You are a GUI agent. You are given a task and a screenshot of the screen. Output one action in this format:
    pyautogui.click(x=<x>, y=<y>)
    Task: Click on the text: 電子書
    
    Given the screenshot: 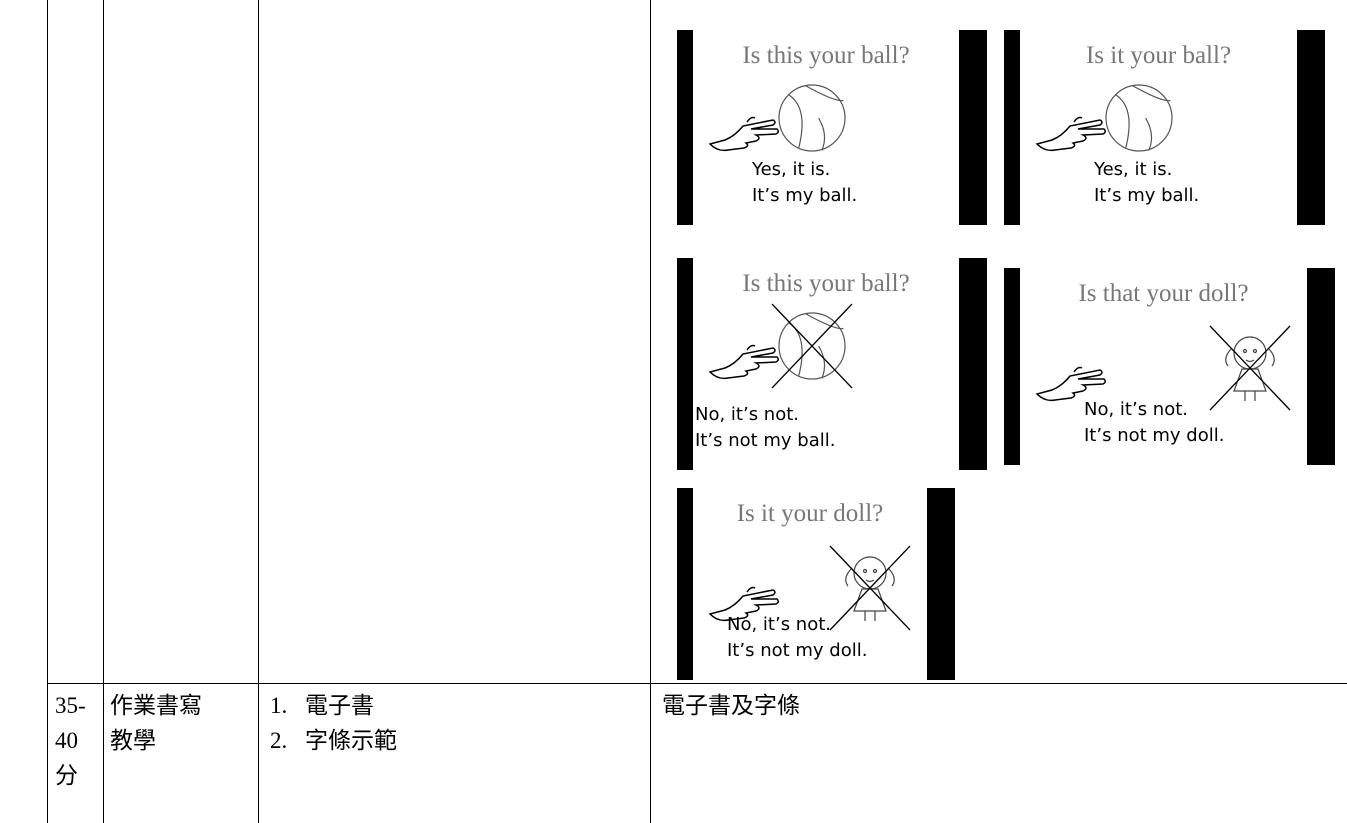 What is the action you would take?
    pyautogui.click(x=339, y=705)
    